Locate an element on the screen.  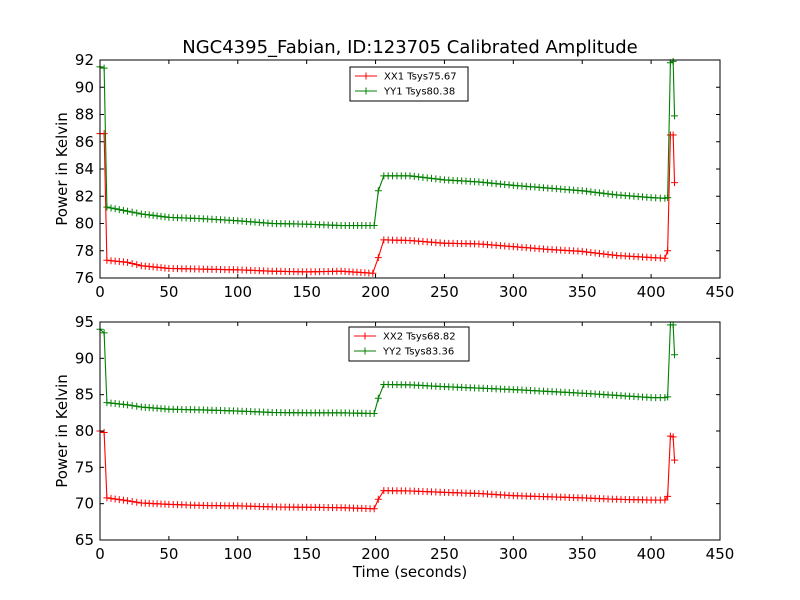
bottom-plot-x-tick-label: 250 is located at coordinates (444, 554).